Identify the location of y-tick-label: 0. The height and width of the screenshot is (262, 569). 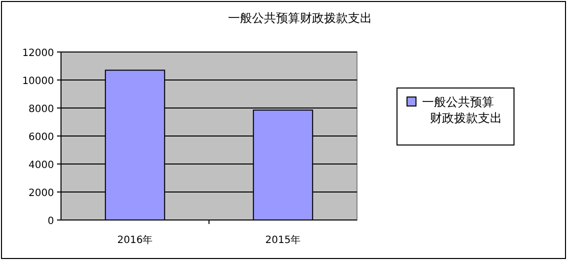
(51, 221).